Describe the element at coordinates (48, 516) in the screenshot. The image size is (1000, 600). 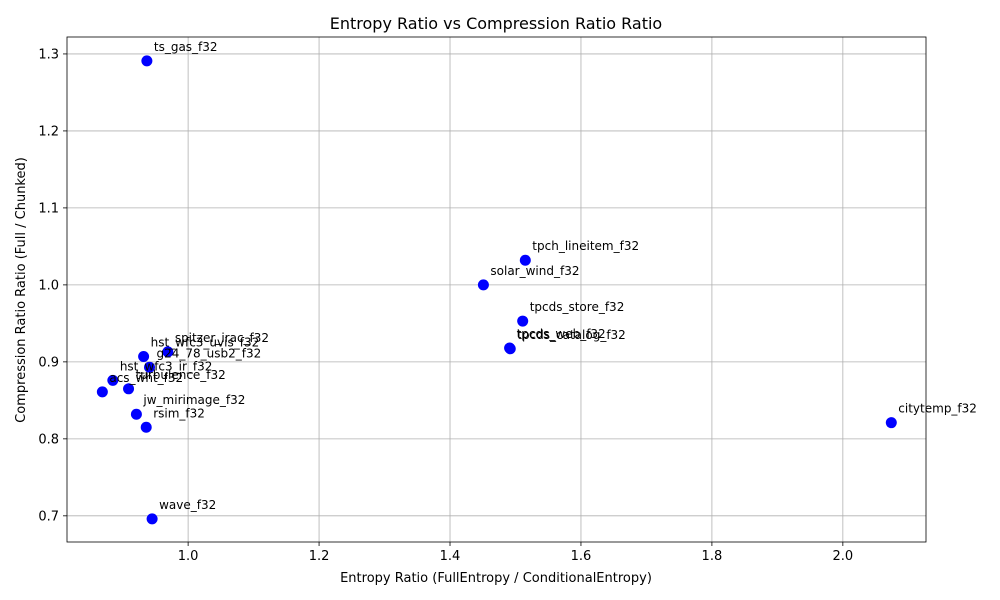
I see `y-tick-label: 0.7` at that location.